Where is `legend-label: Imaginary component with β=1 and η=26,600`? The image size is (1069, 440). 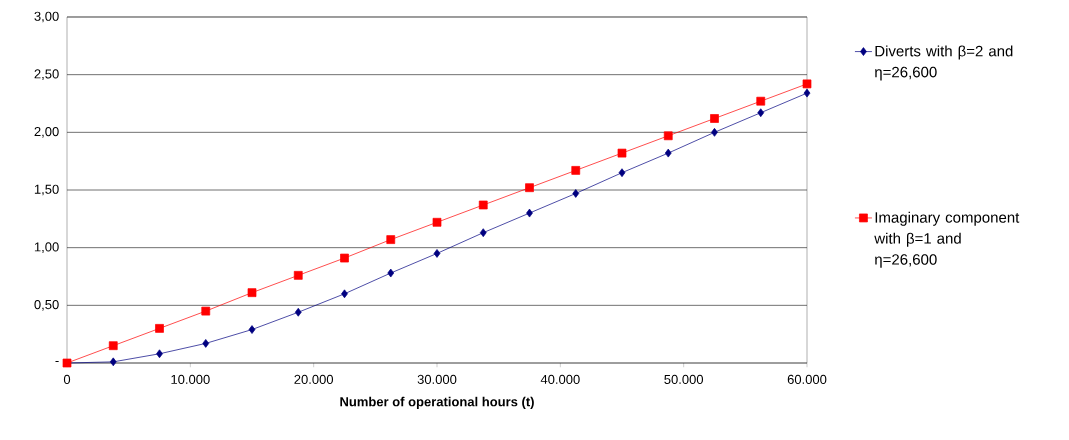
legend-label: Imaginary component with β=1 and η=26,600 is located at coordinates (947, 239).